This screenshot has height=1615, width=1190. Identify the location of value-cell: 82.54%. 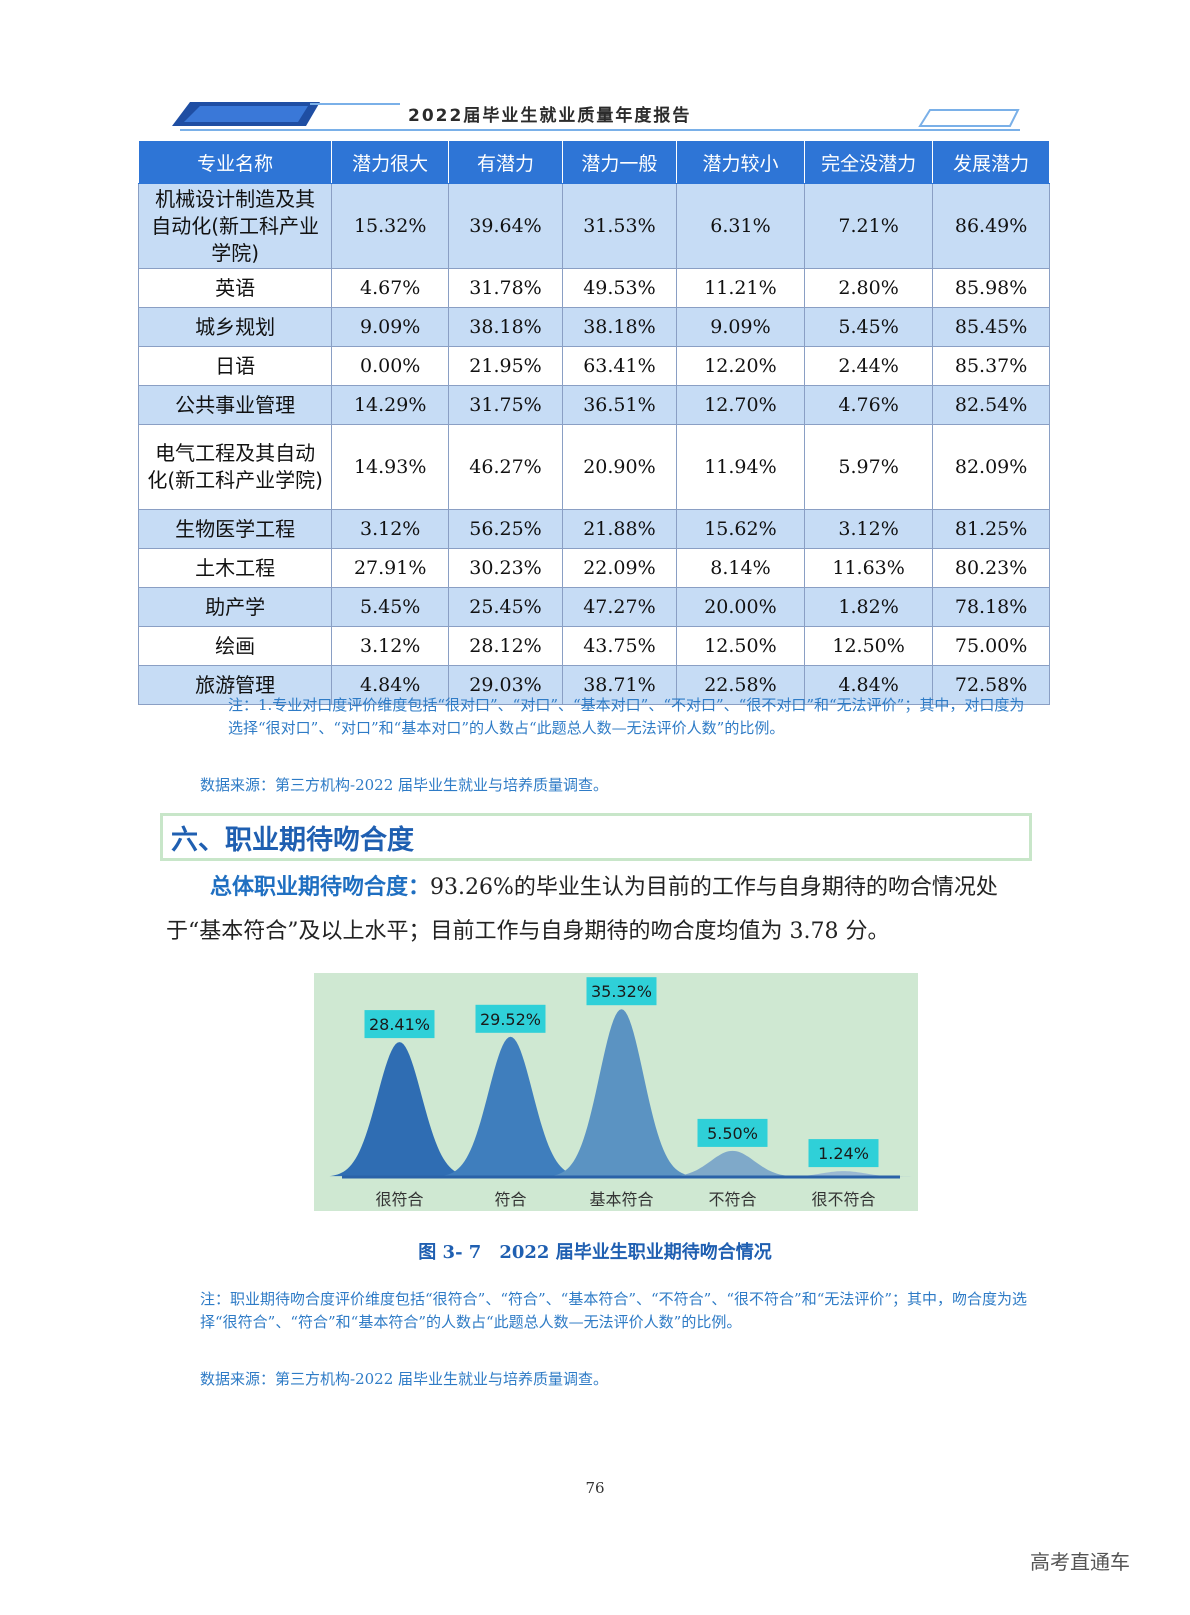
(991, 405).